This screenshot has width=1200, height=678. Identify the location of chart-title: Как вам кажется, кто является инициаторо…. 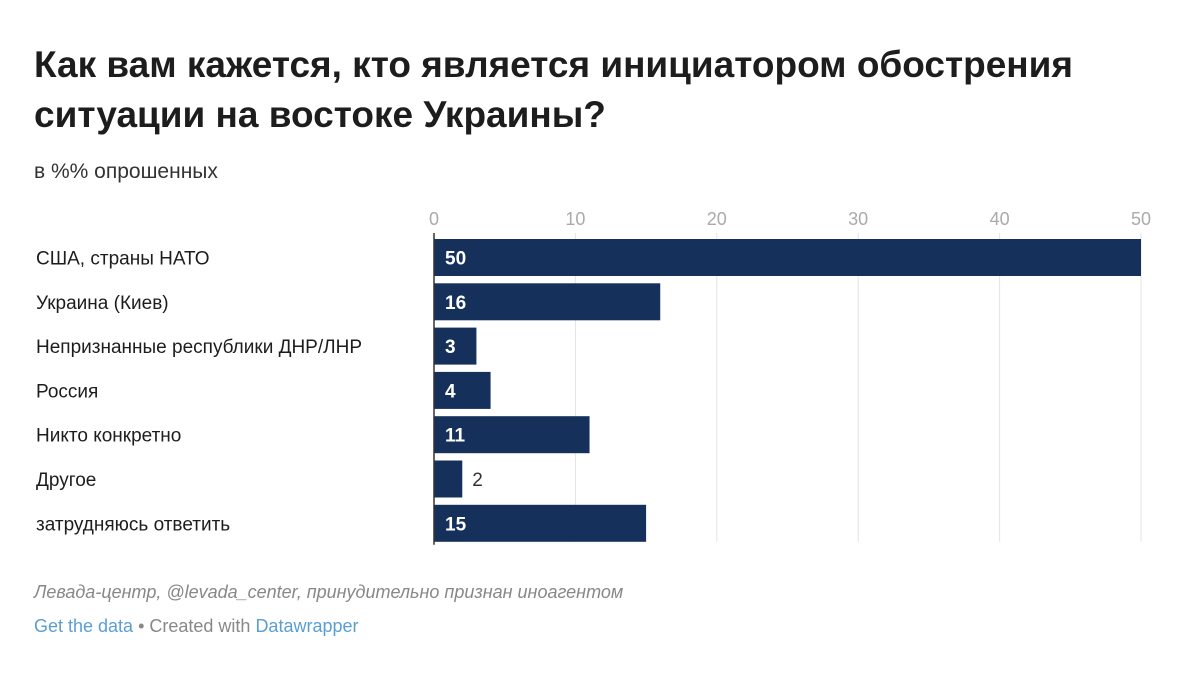
(553, 89).